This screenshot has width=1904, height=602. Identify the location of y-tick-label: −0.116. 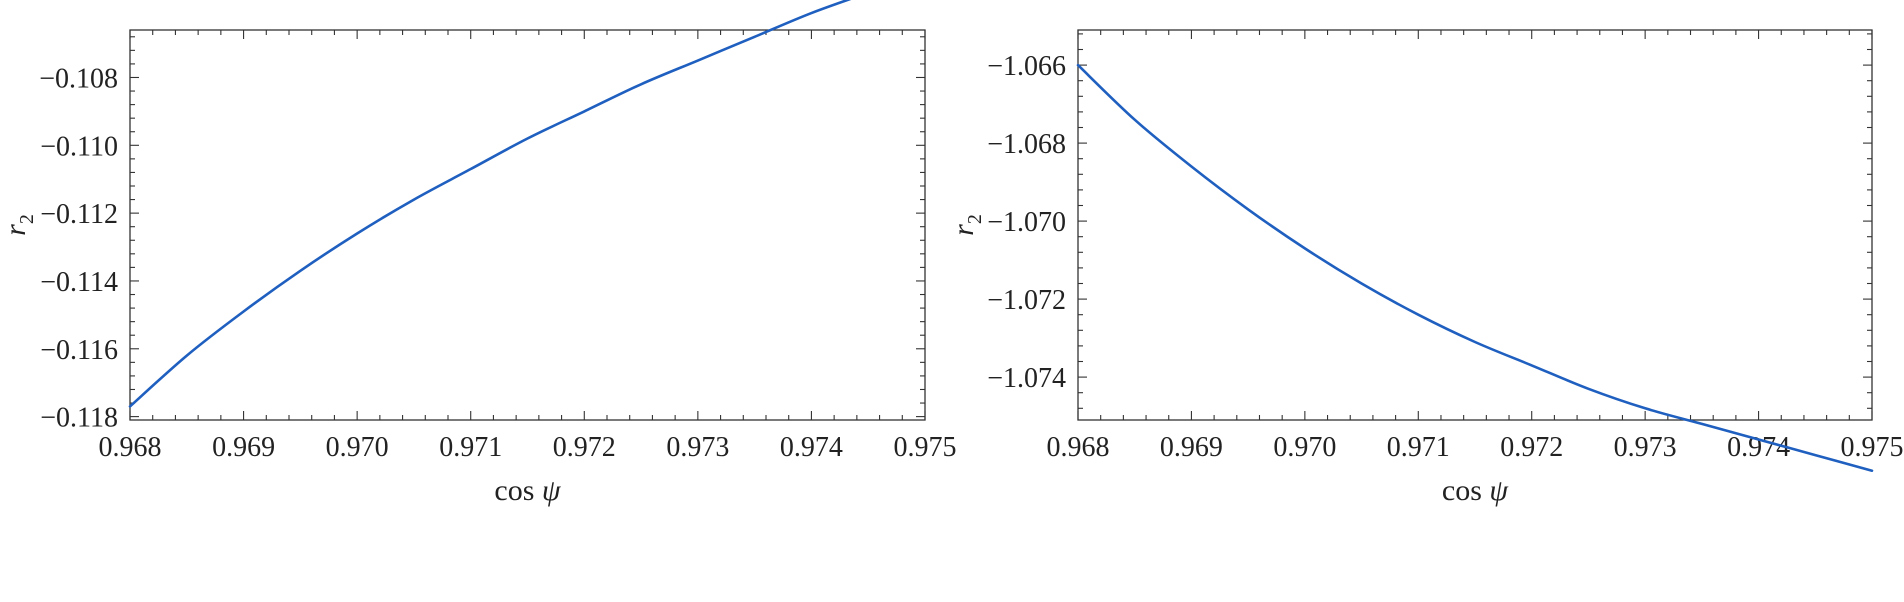
(79, 350).